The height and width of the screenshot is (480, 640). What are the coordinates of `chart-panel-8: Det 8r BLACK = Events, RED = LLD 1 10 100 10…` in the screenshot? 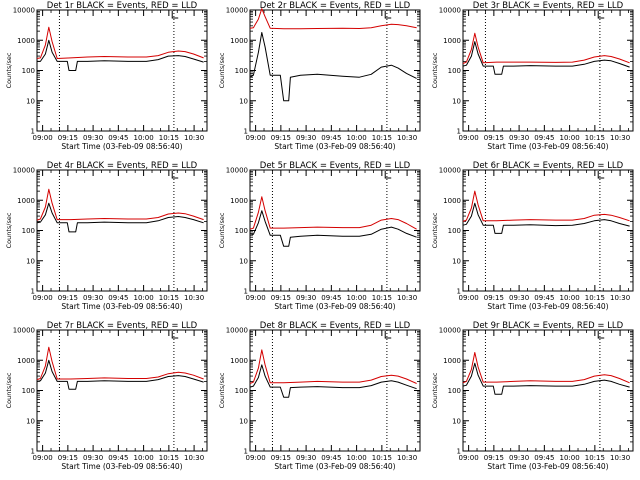 It's located at (319, 396).